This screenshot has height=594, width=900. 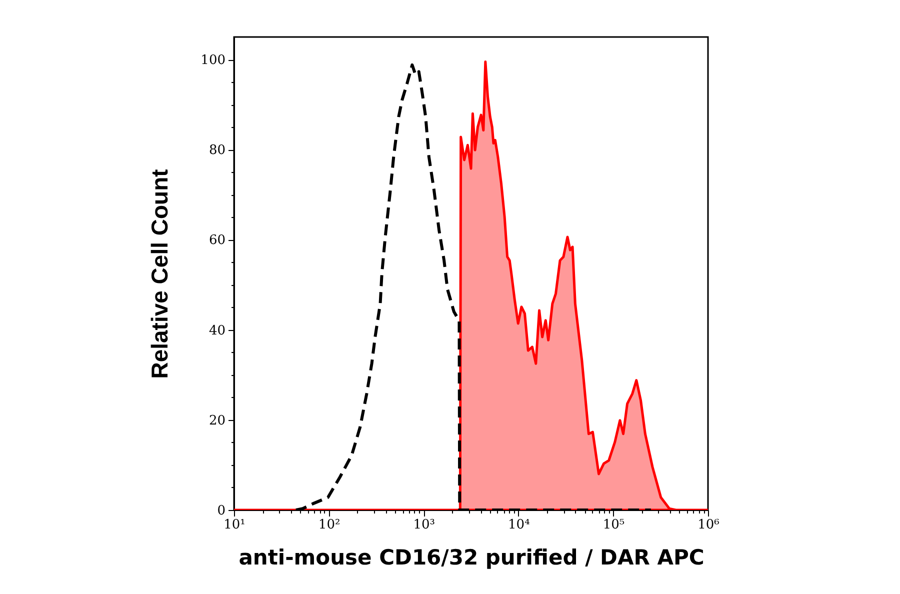 What do you see at coordinates (217, 330) in the screenshot?
I see `y-tick-label: 40` at bounding box center [217, 330].